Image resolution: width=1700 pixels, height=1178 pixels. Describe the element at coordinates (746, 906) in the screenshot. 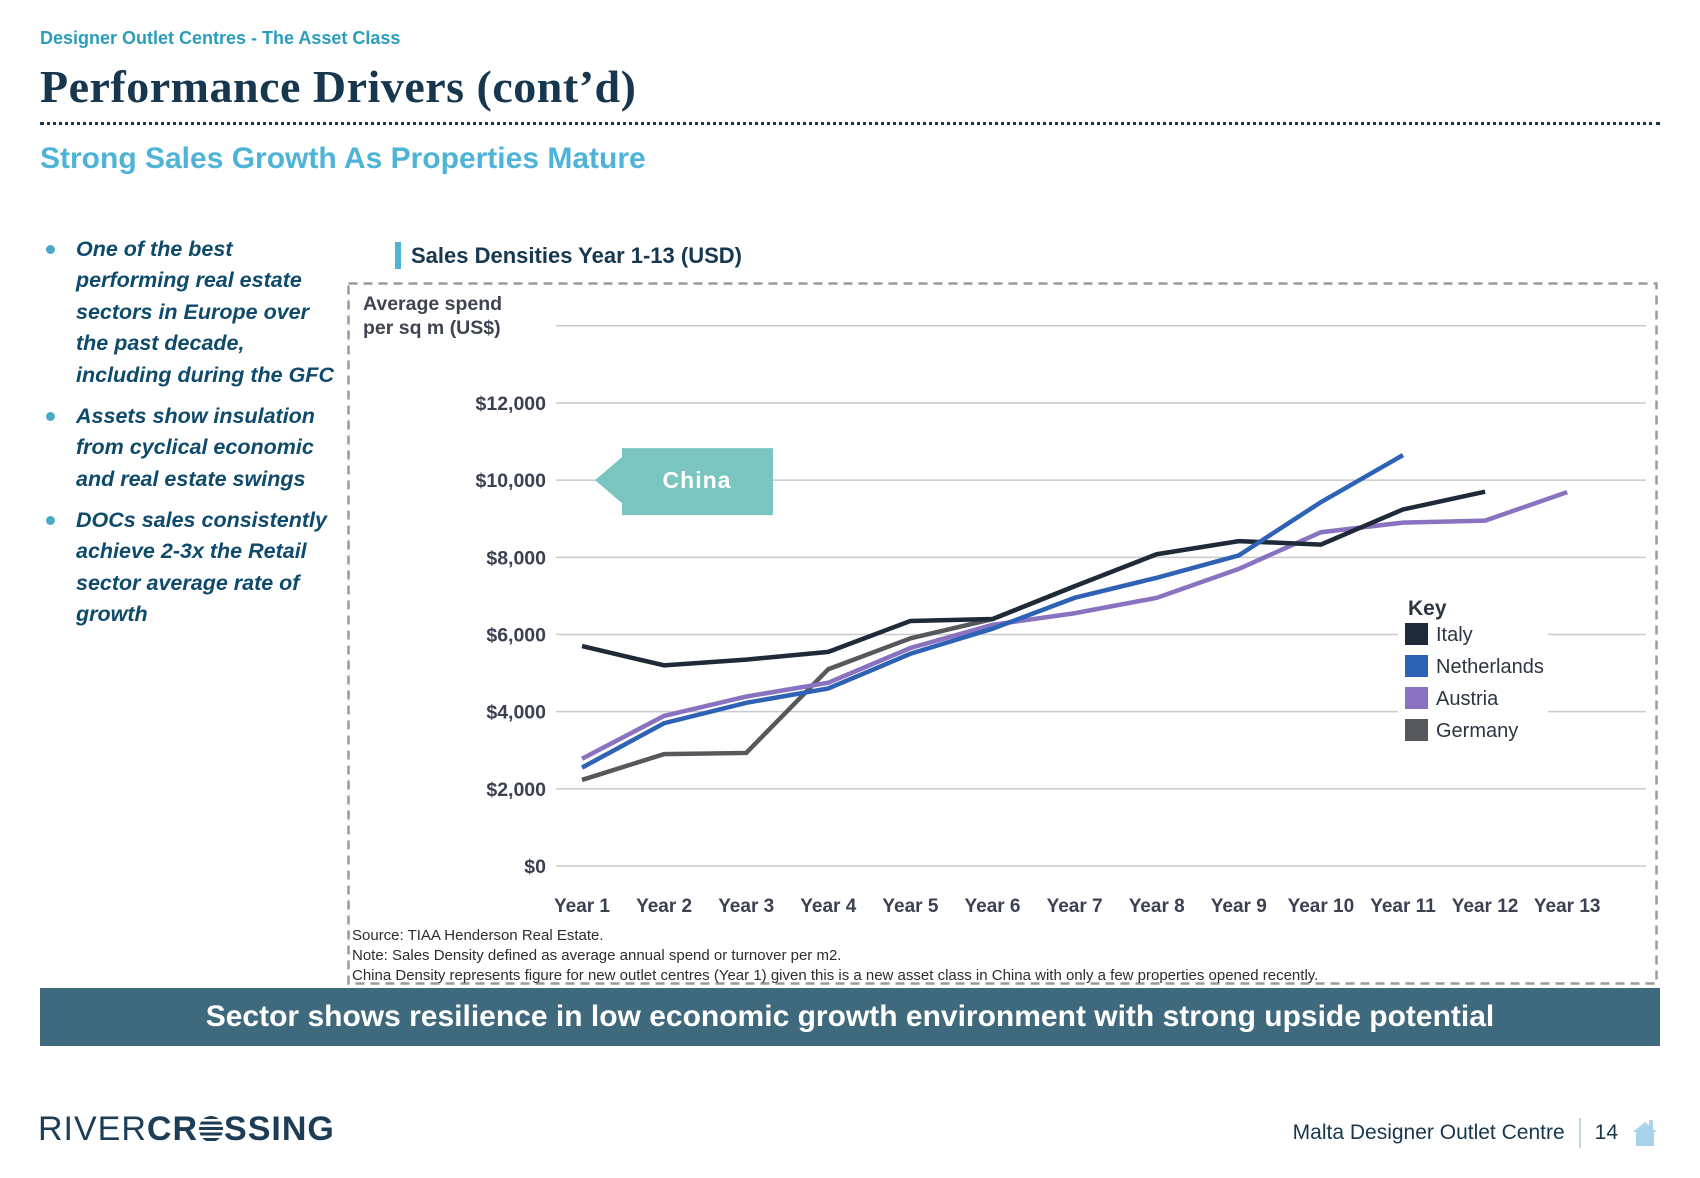

I see `x-tick-label-3: Year 3` at that location.